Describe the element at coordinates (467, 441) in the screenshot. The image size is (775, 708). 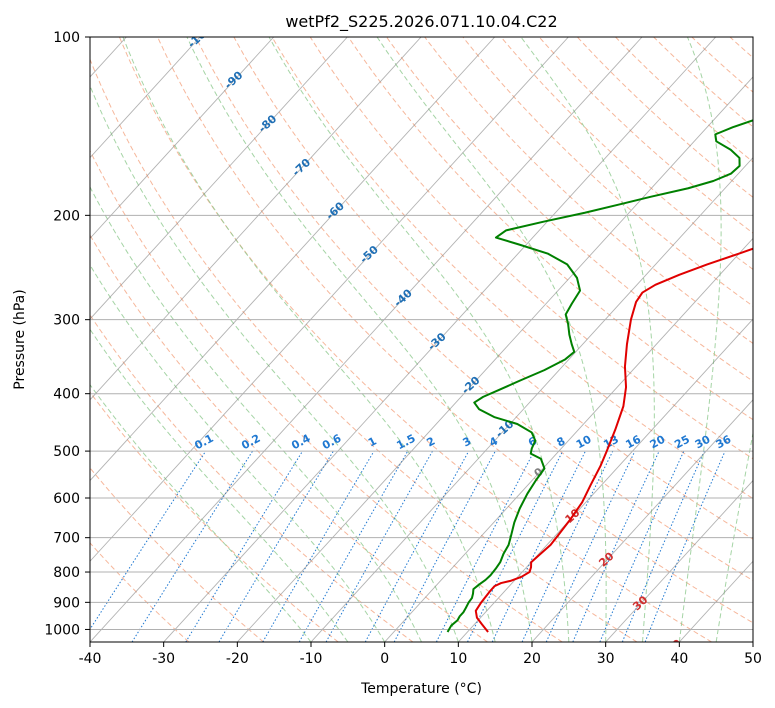
I see `mixing-ratio-label: 3` at that location.